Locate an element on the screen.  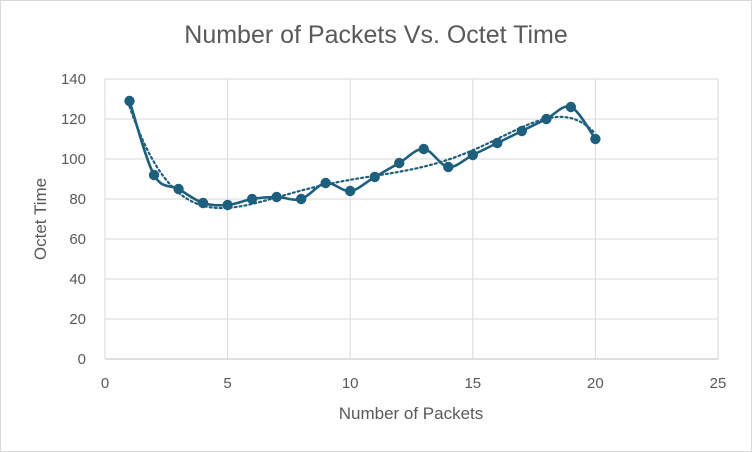
y-tick-label: 120 is located at coordinates (73, 119).